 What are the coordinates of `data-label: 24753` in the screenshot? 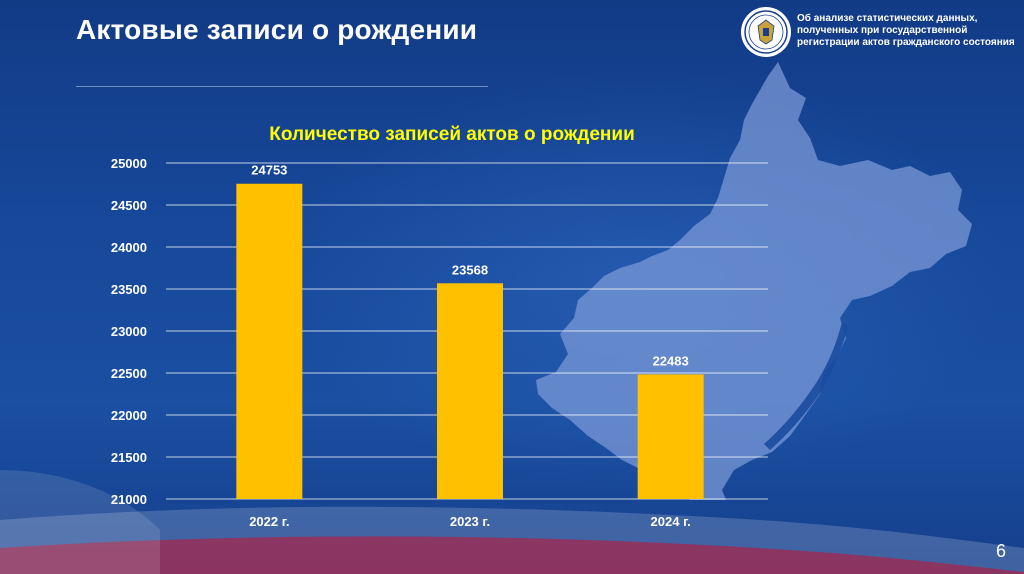 It's located at (269, 170).